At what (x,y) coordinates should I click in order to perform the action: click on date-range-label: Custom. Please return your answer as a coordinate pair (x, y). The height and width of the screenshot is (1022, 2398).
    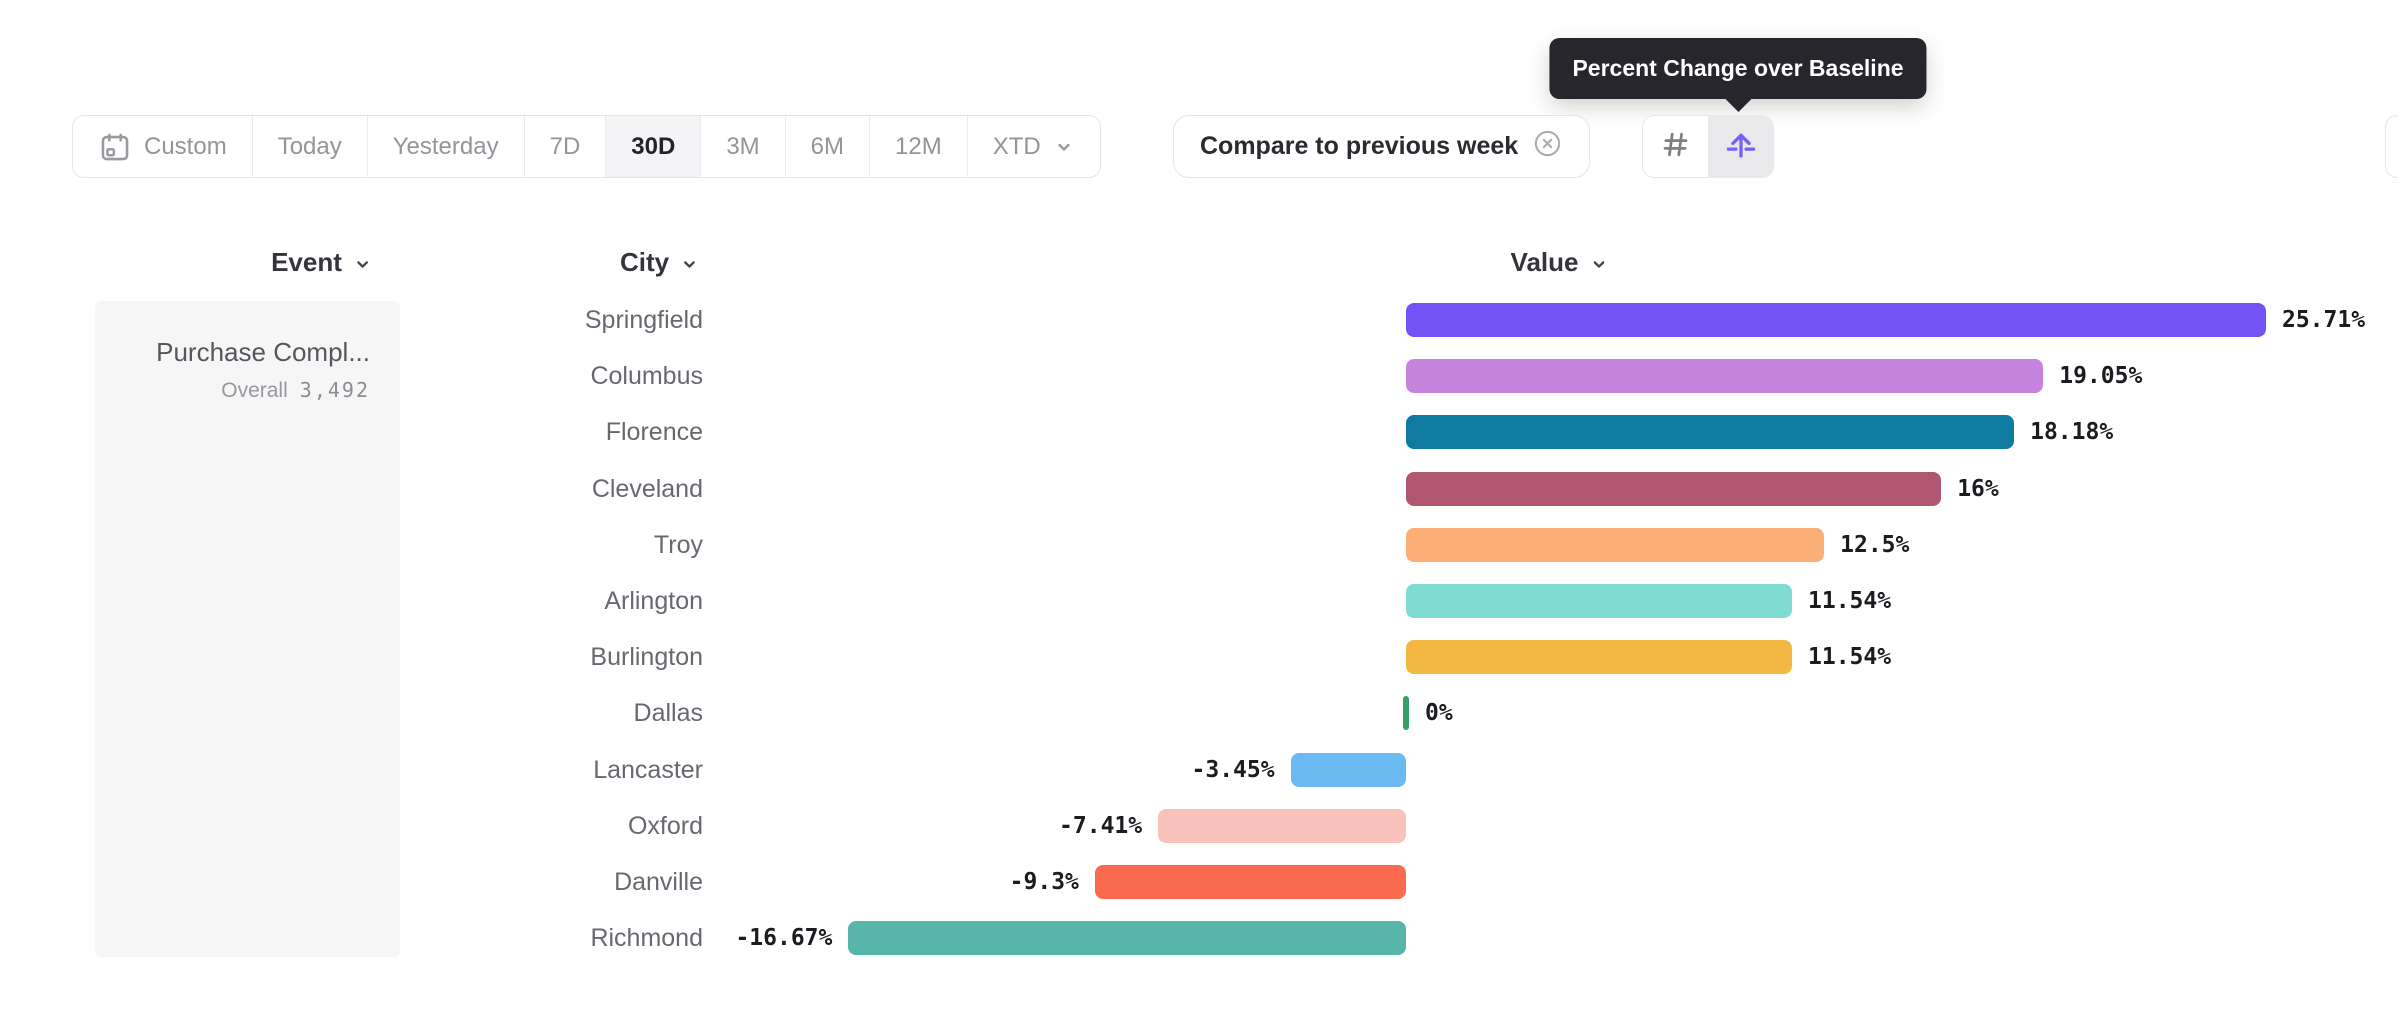
    Looking at the image, I should click on (185, 146).